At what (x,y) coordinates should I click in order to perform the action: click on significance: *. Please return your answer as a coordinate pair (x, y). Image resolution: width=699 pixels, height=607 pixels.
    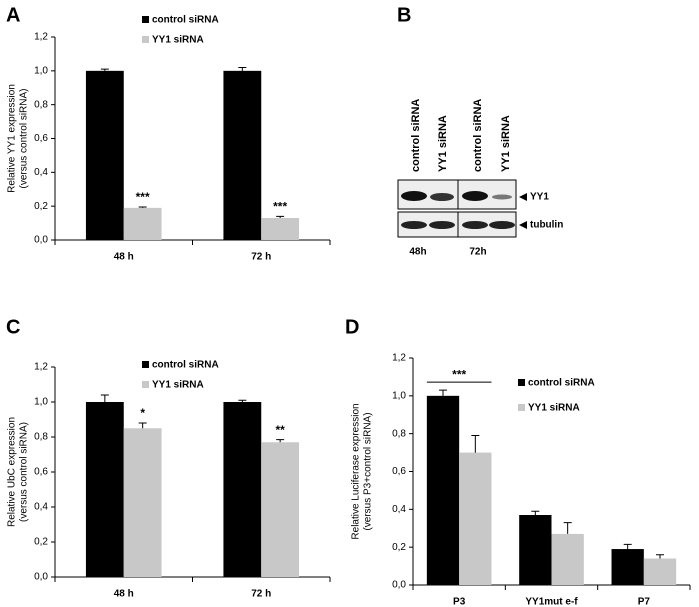
    Looking at the image, I should click on (142, 413).